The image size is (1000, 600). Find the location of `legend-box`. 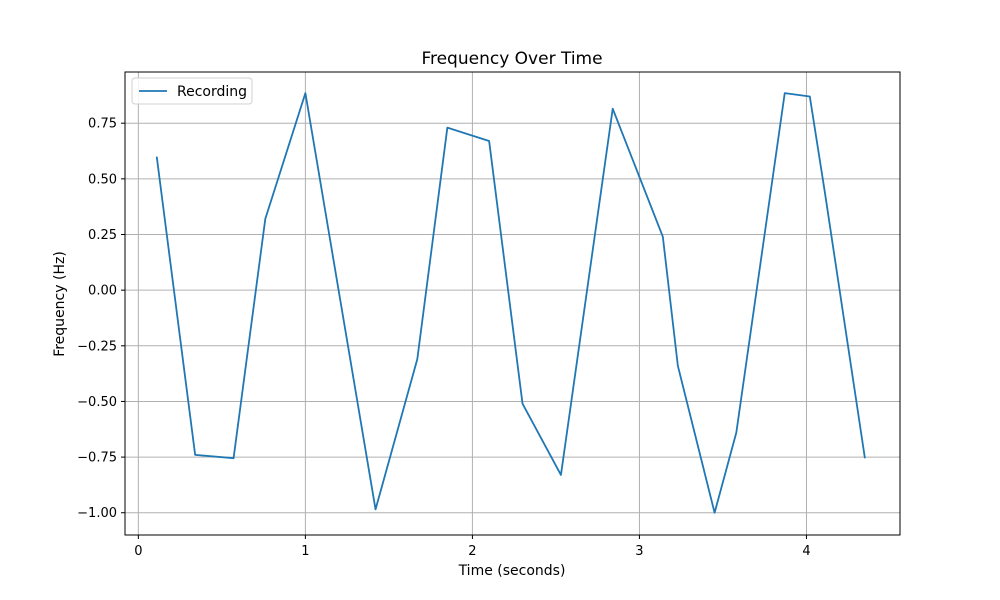

legend-box is located at coordinates (192, 91).